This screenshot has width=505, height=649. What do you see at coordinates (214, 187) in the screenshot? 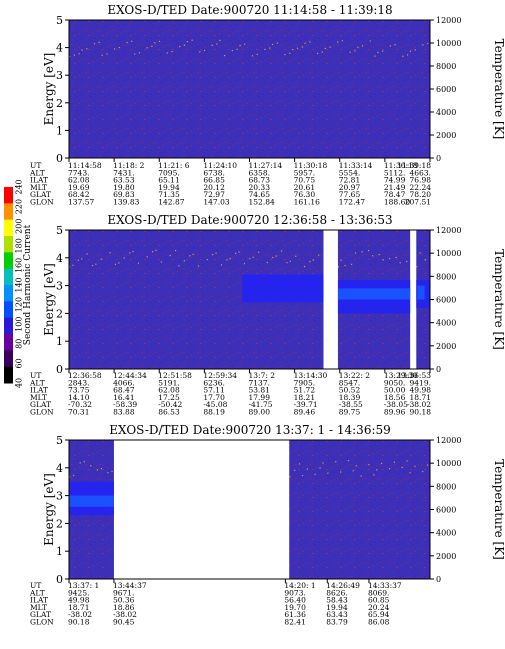
I see `table-cell: 20.12` at bounding box center [214, 187].